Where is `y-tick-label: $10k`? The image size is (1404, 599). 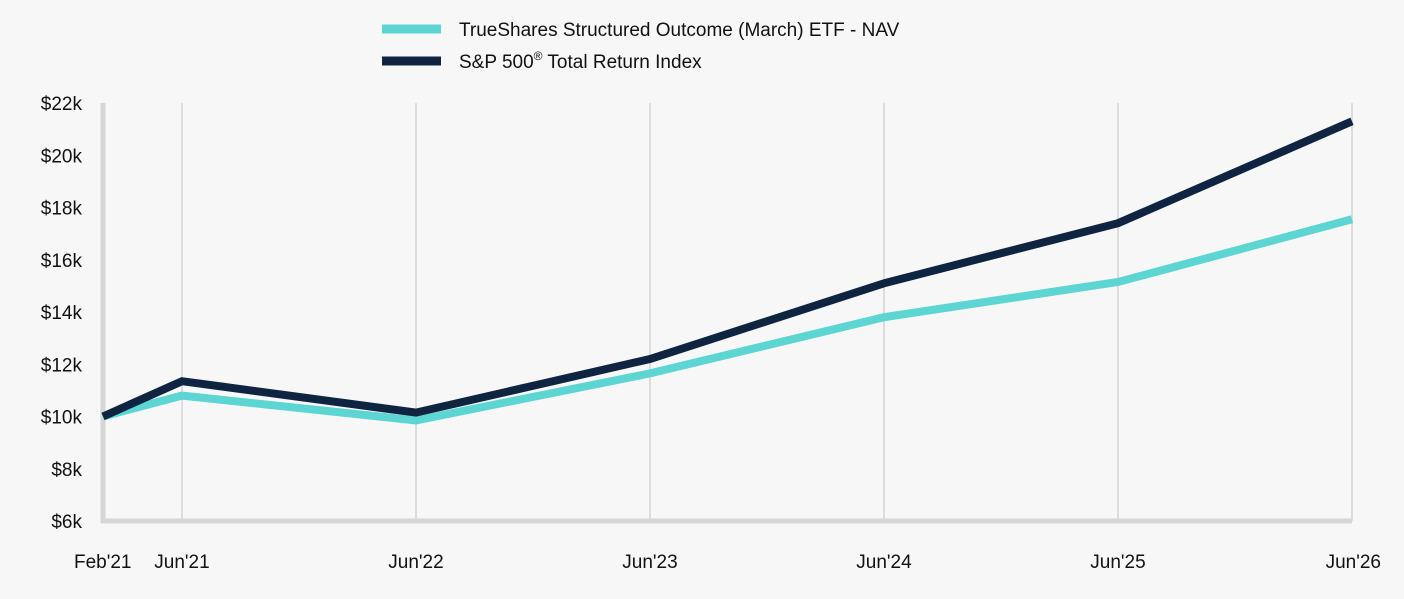
y-tick-label: $10k is located at coordinates (62, 418).